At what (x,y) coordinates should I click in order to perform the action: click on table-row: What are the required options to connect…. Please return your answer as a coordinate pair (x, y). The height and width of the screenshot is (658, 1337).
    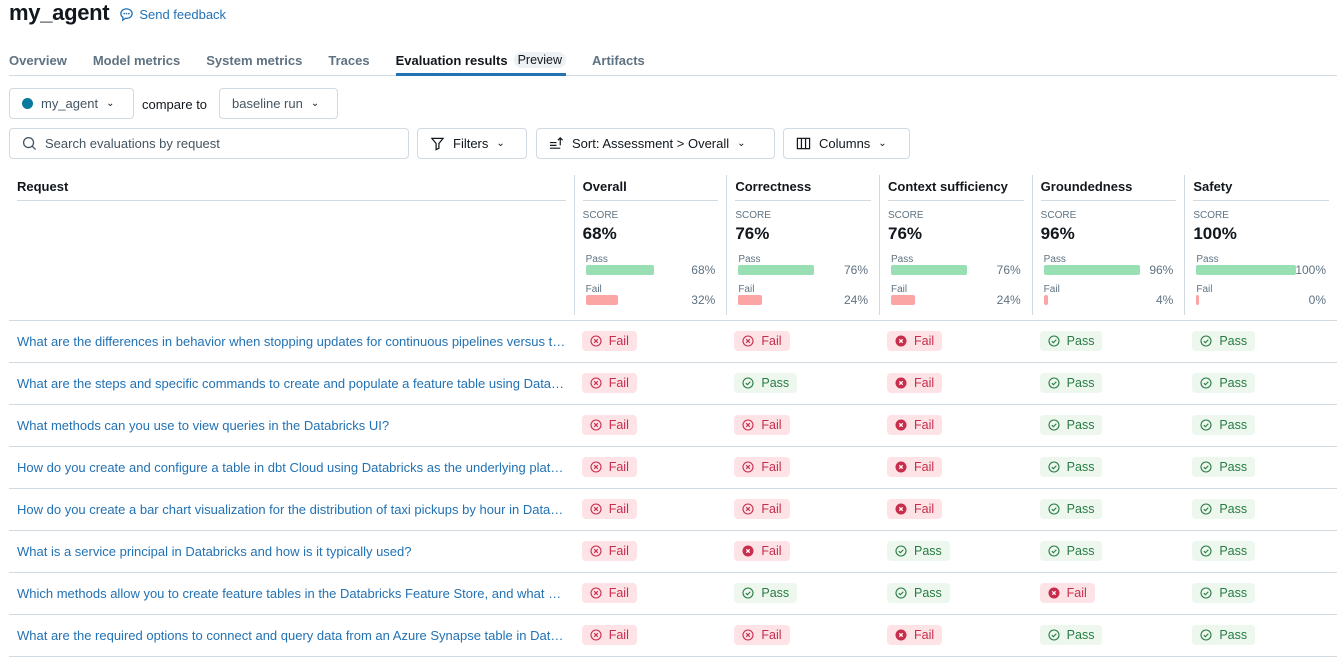
    Looking at the image, I should click on (673, 636).